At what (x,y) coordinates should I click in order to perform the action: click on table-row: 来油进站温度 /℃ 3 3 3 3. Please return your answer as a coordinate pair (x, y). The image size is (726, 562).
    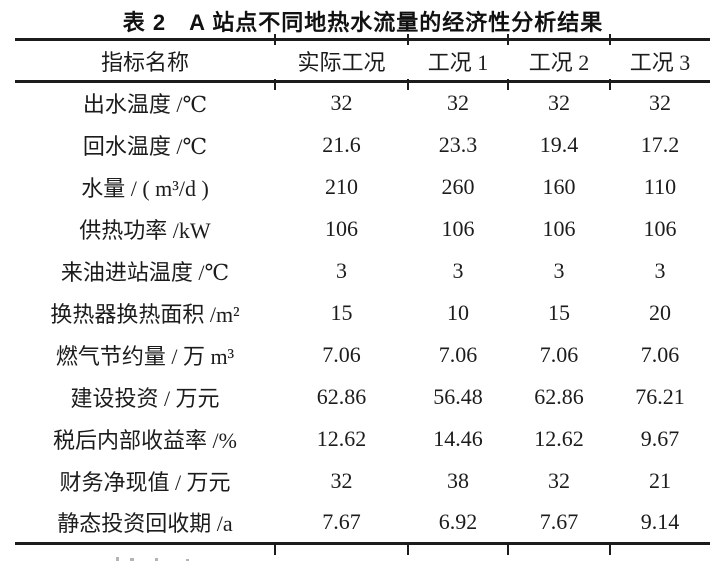
    Looking at the image, I should click on (362, 271).